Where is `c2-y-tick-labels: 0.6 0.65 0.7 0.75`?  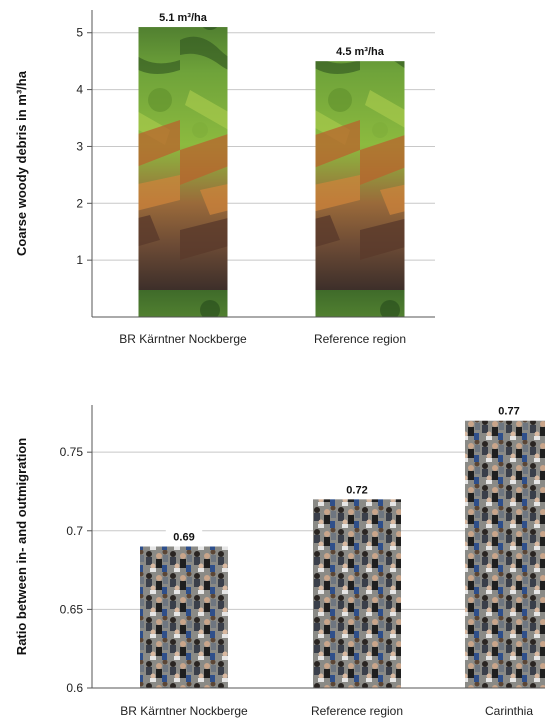 c2-y-tick-labels: 0.6 0.65 0.7 0.75 is located at coordinates (72, 570).